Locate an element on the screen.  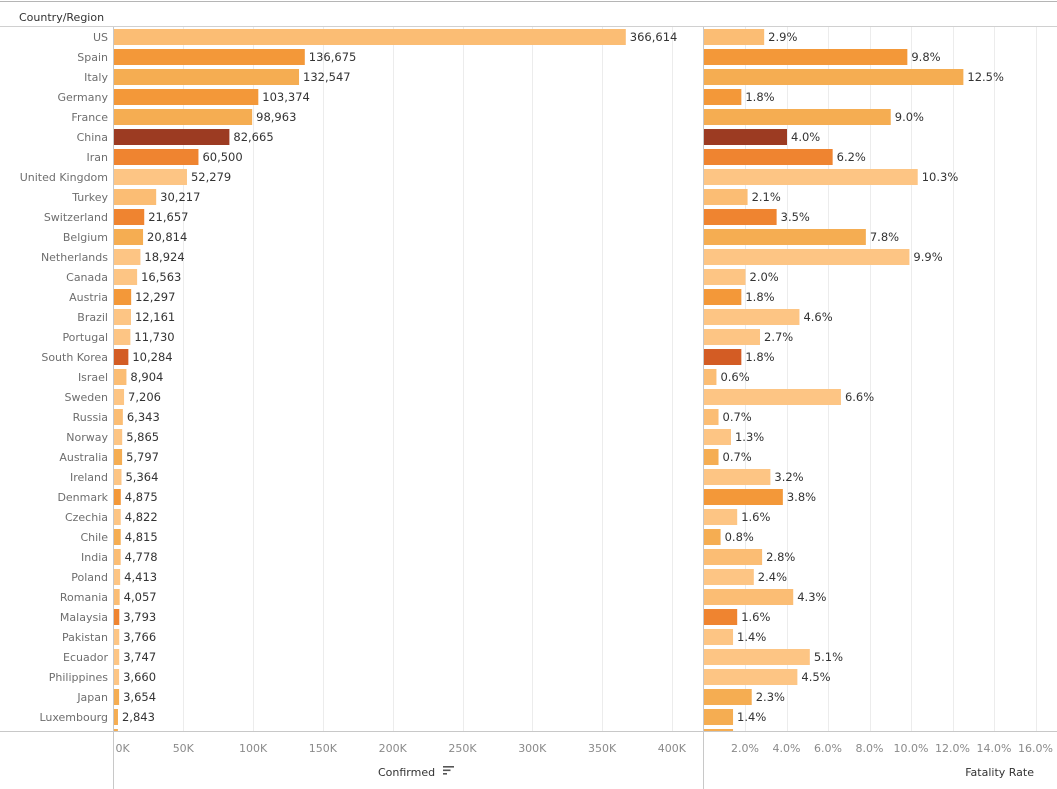
country-label: Austria is located at coordinates (88, 297).